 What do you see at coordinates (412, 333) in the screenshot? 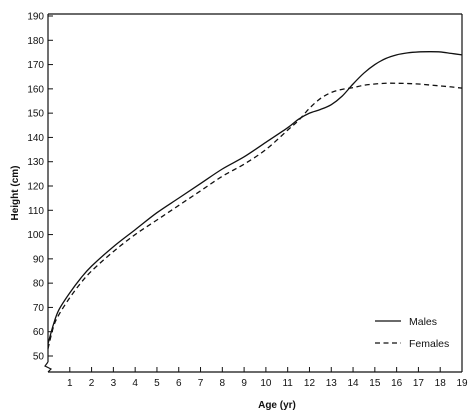
I see `legend: Males Females` at bounding box center [412, 333].